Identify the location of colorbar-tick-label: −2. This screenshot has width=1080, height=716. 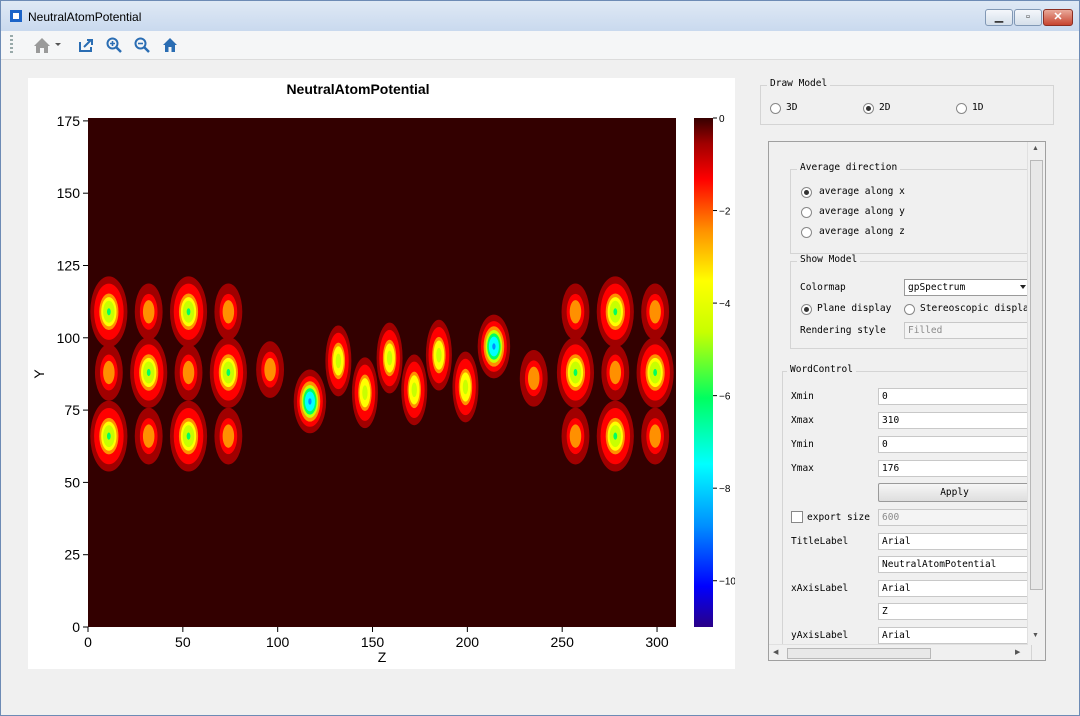
(725, 212).